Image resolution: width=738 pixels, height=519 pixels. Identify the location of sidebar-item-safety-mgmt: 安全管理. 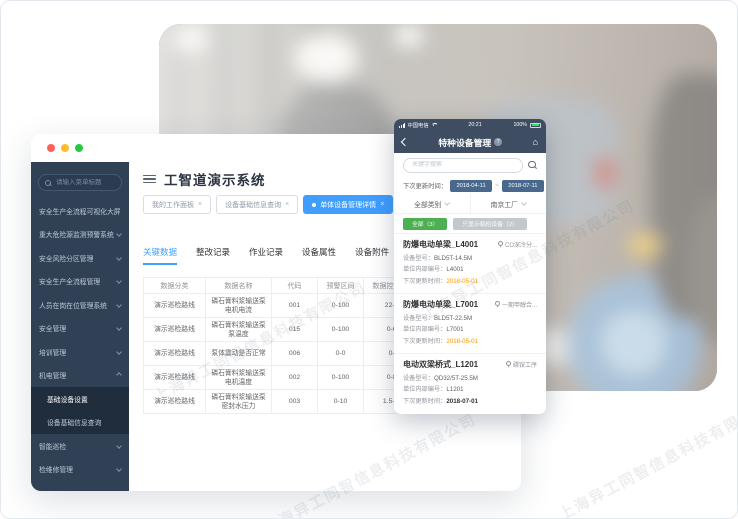
(80, 329).